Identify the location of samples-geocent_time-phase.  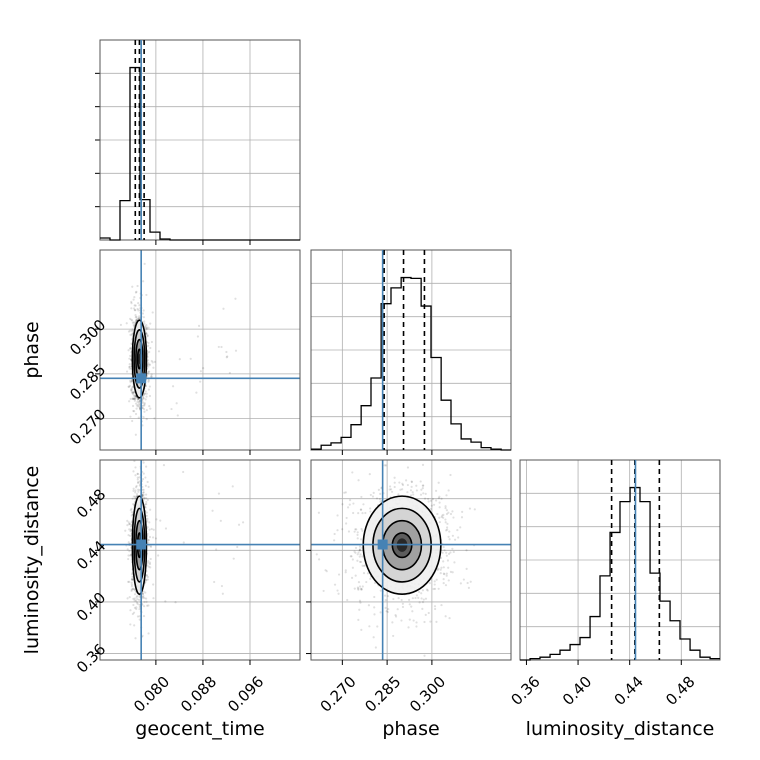
(178, 360).